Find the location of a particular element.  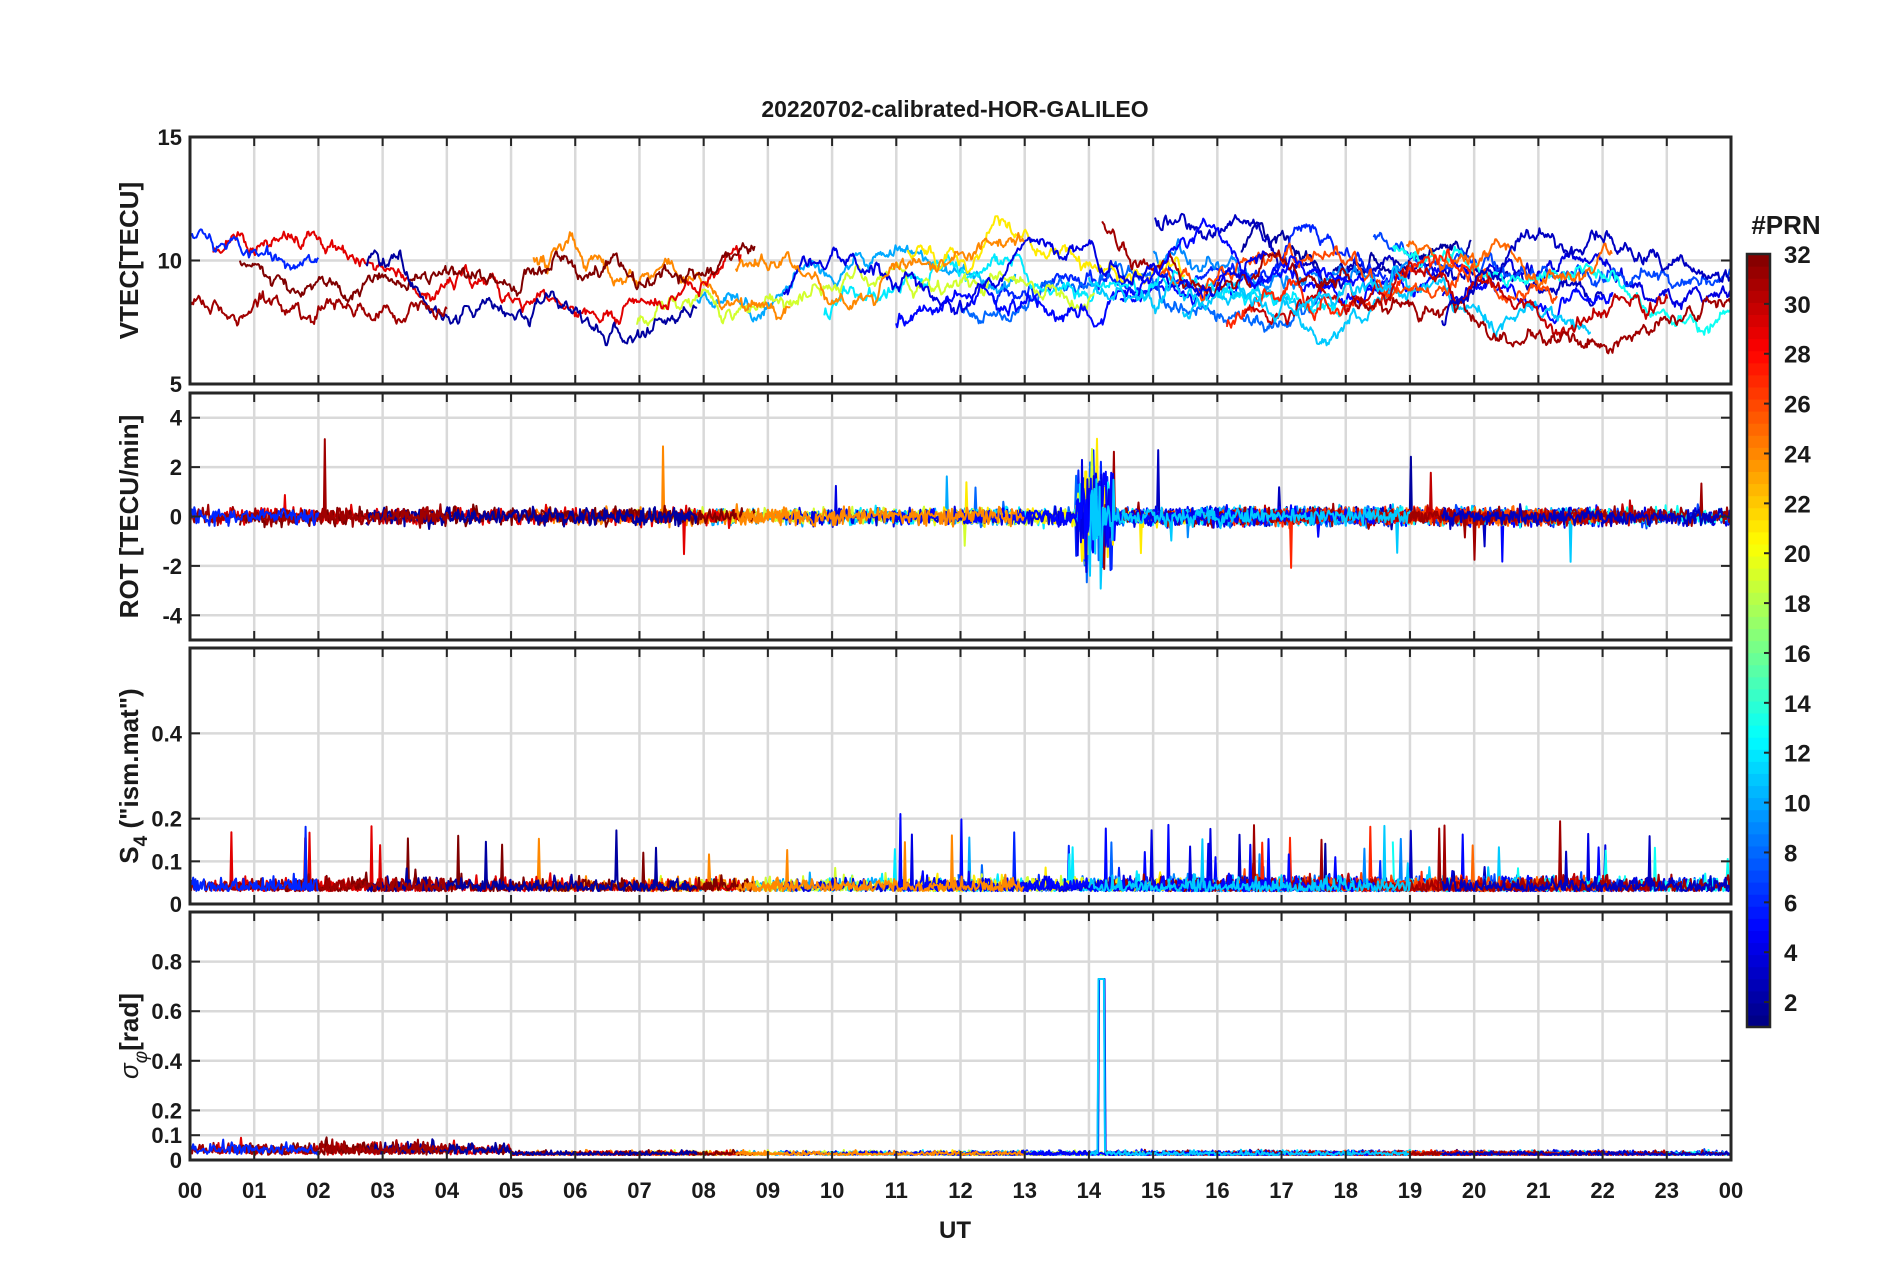

y-tick-label: 10 is located at coordinates (170, 261).